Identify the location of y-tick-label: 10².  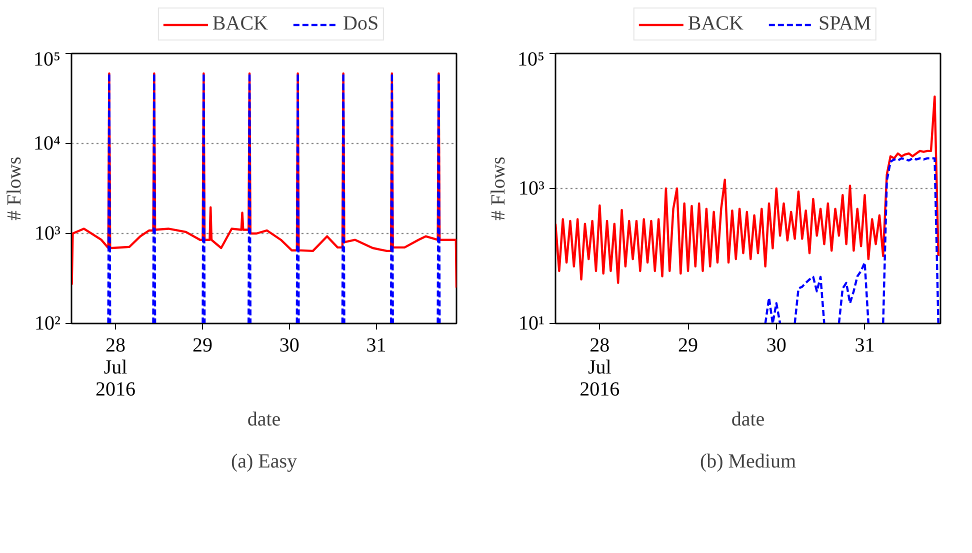
(47, 323).